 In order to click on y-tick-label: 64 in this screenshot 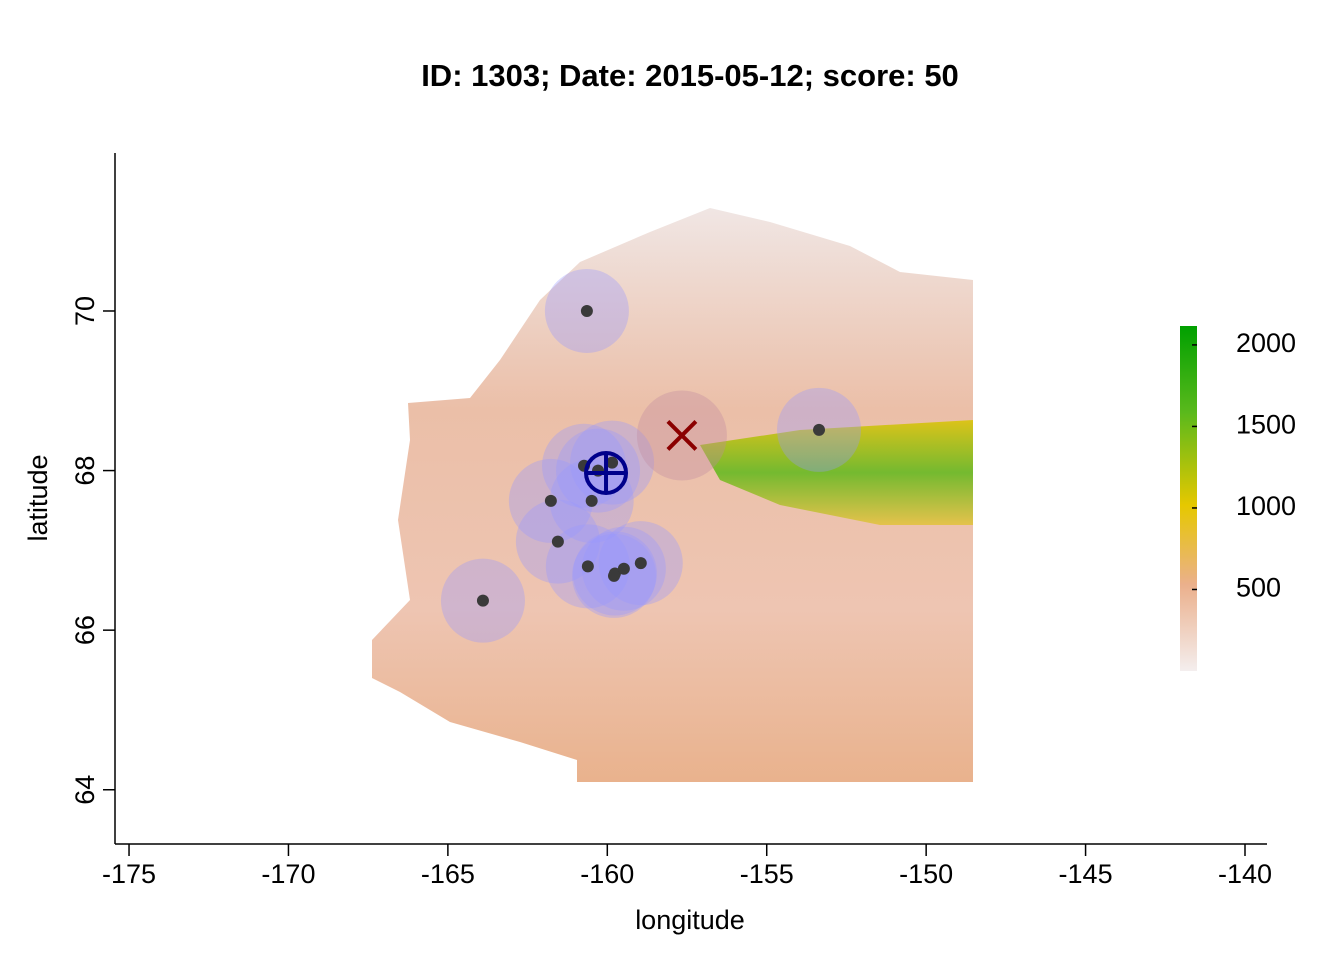, I will do `click(85, 790)`.